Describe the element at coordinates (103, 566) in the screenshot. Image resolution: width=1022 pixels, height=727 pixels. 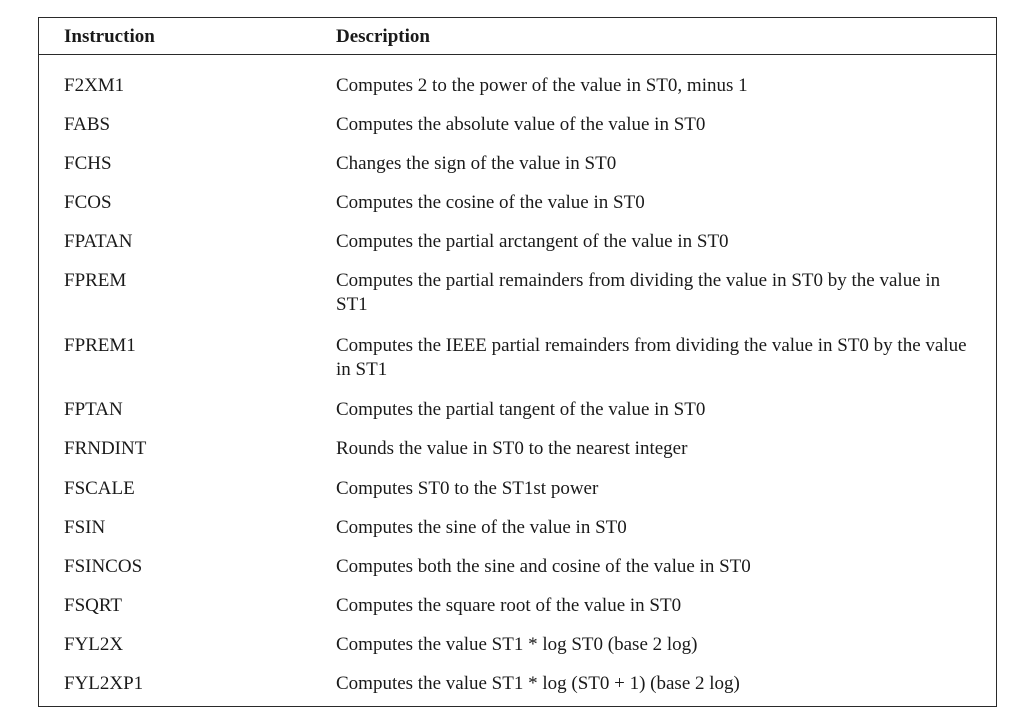
I see `instruction-cell: FSINCOS` at that location.